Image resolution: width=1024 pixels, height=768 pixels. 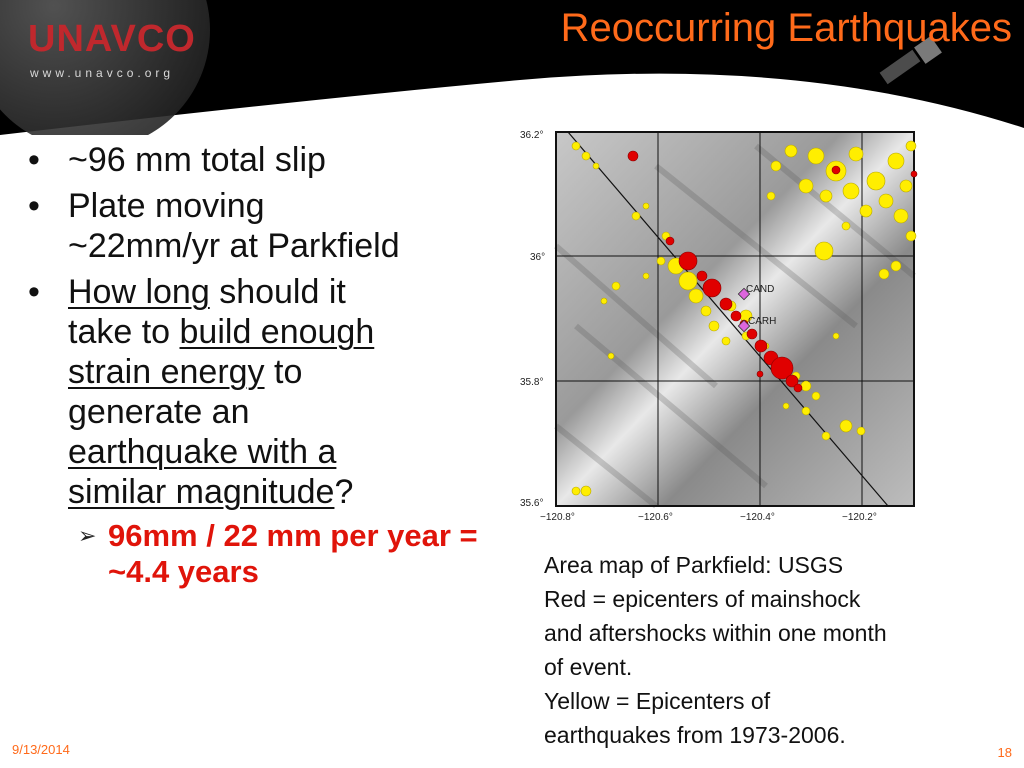 I want to click on lat-label: 35.6°, so click(x=531, y=503).